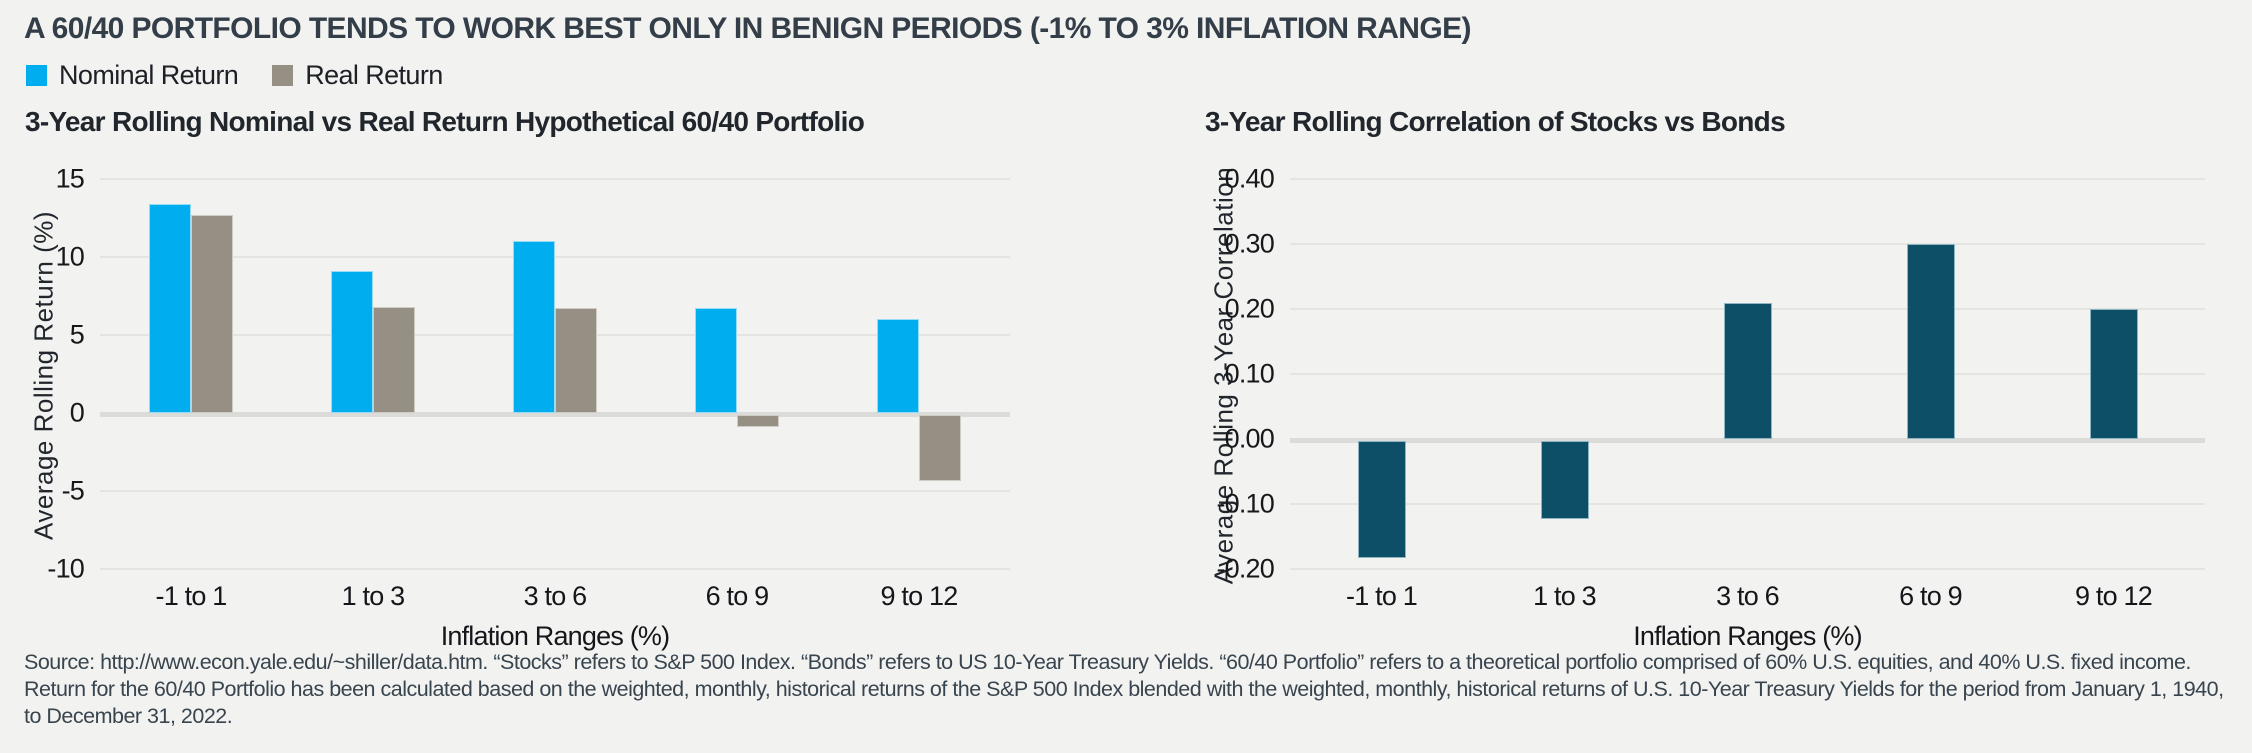  Describe the element at coordinates (1245, 568) in the screenshot. I see `y-tick-label: -0.20` at that location.